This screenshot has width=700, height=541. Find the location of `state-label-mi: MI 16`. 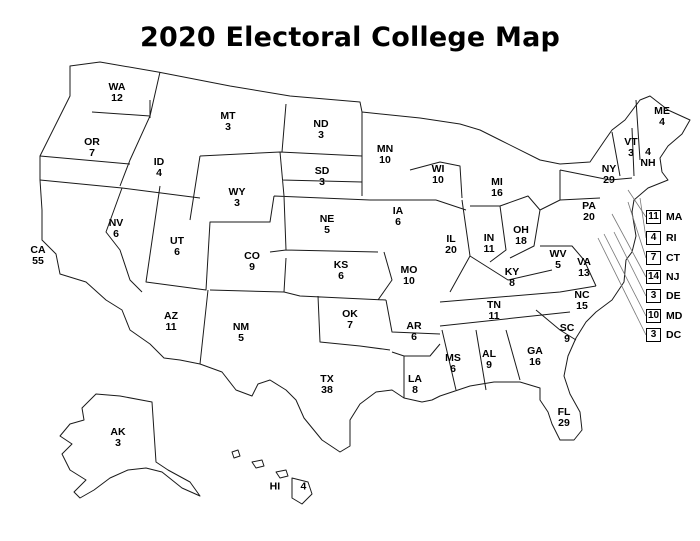

state-label-mi: MI 16 is located at coordinates (497, 187).